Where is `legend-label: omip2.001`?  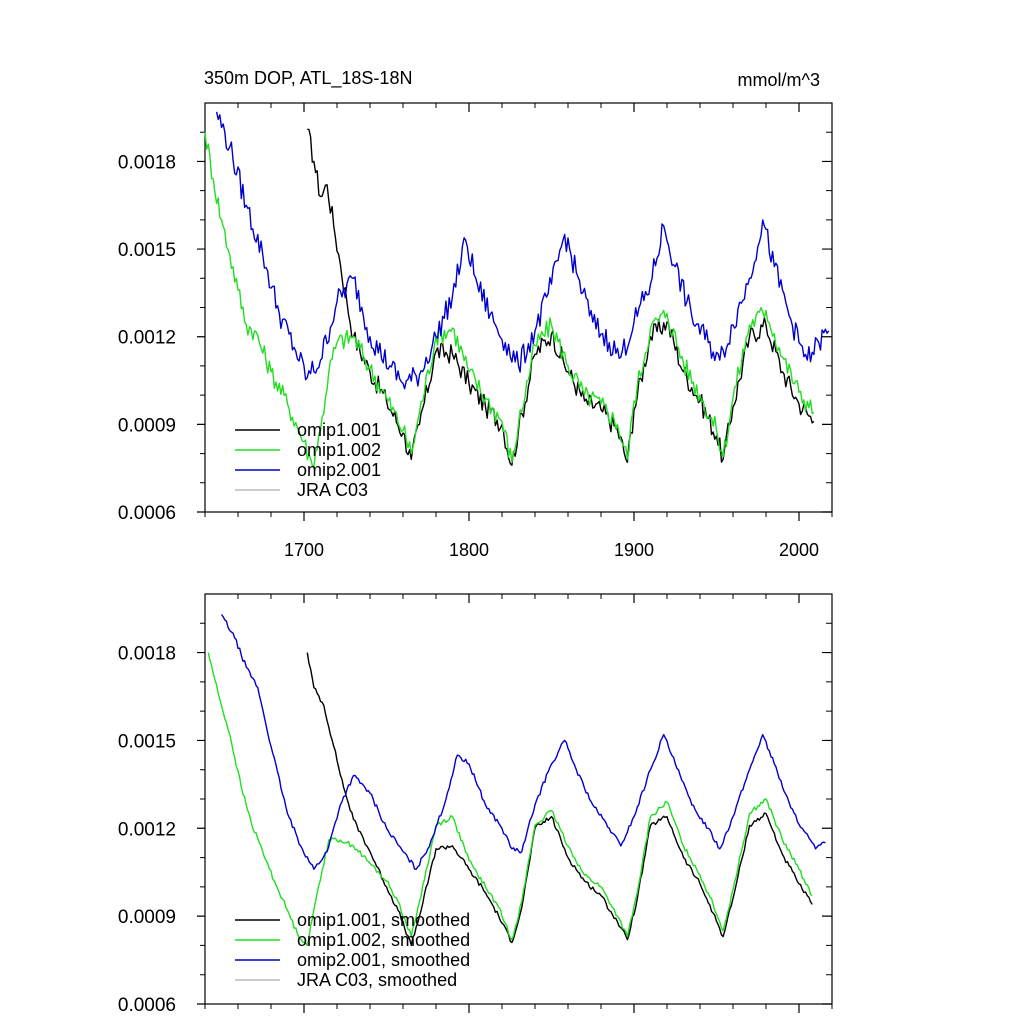 legend-label: omip2.001 is located at coordinates (339, 470).